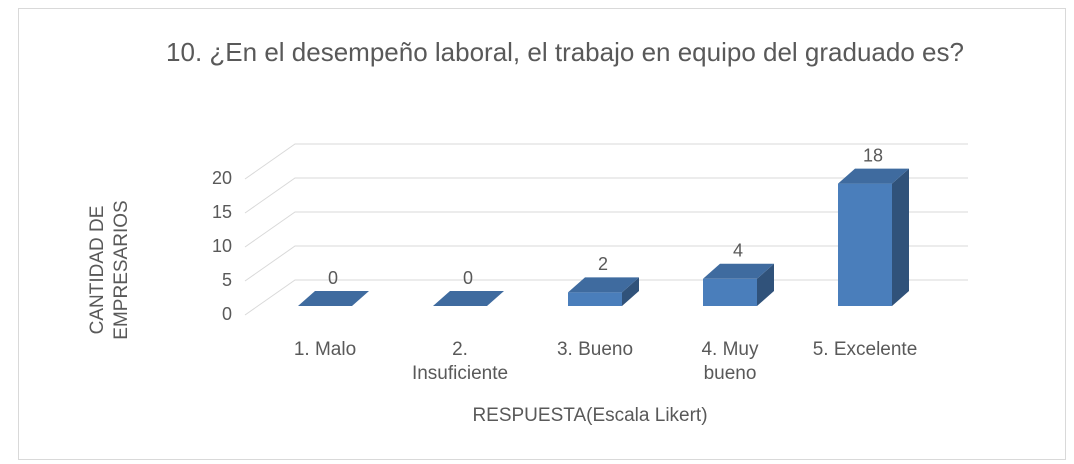 The height and width of the screenshot is (464, 1074). I want to click on y-tick-label: 10, so click(222, 246).